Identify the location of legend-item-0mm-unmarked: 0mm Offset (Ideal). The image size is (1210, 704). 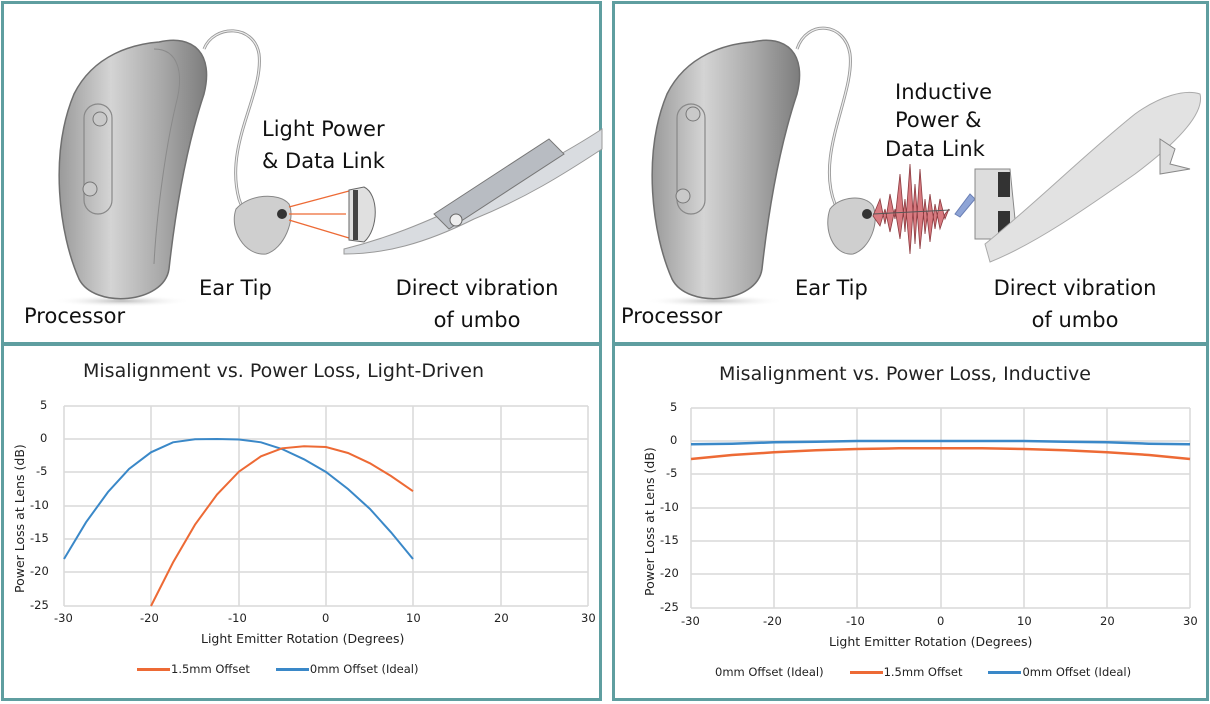
(769, 672).